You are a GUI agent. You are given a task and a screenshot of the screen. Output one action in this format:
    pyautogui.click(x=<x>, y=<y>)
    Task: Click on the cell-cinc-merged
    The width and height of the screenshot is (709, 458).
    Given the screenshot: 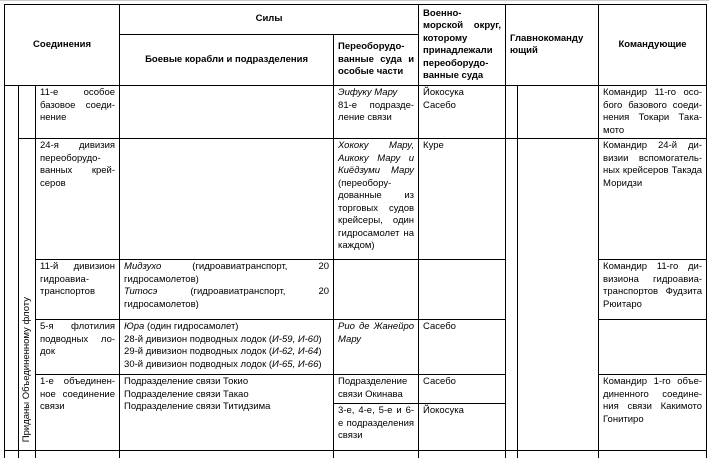 What is the action you would take?
    pyautogui.click(x=558, y=295)
    